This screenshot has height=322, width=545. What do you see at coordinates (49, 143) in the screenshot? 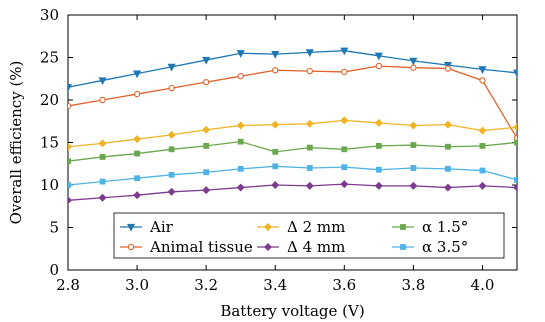
I see `y-tick-label: 15` at bounding box center [49, 143].